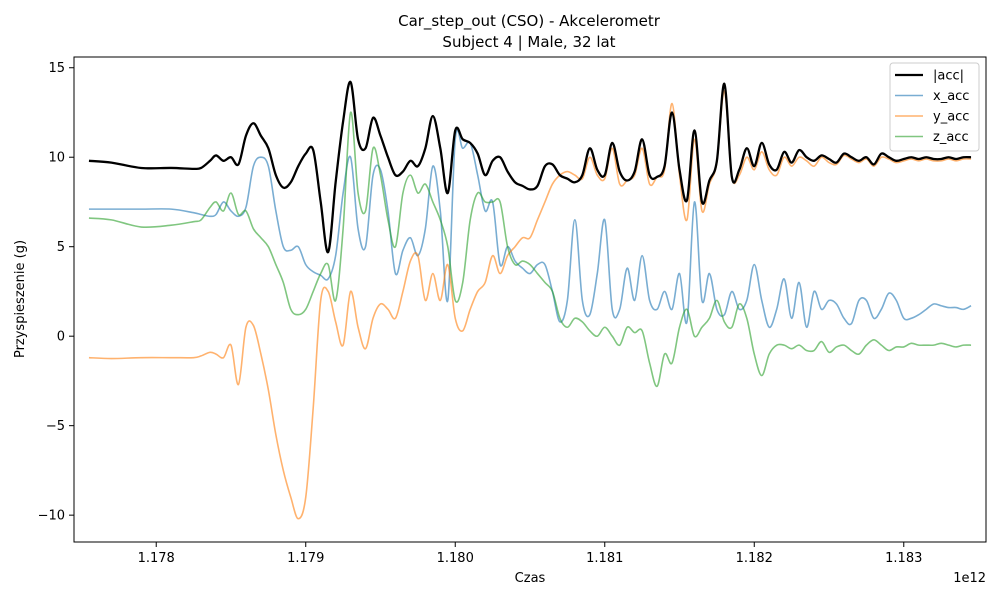 The width and height of the screenshot is (1000, 600). I want to click on y-tick-label: −10, so click(51, 516).